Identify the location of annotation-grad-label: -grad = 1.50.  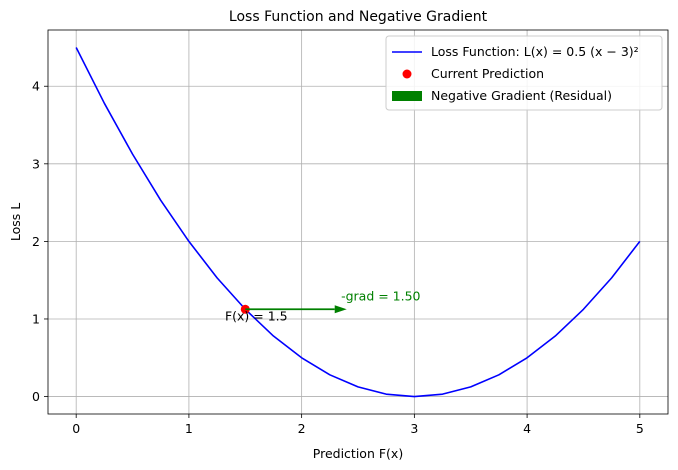
(380, 295).